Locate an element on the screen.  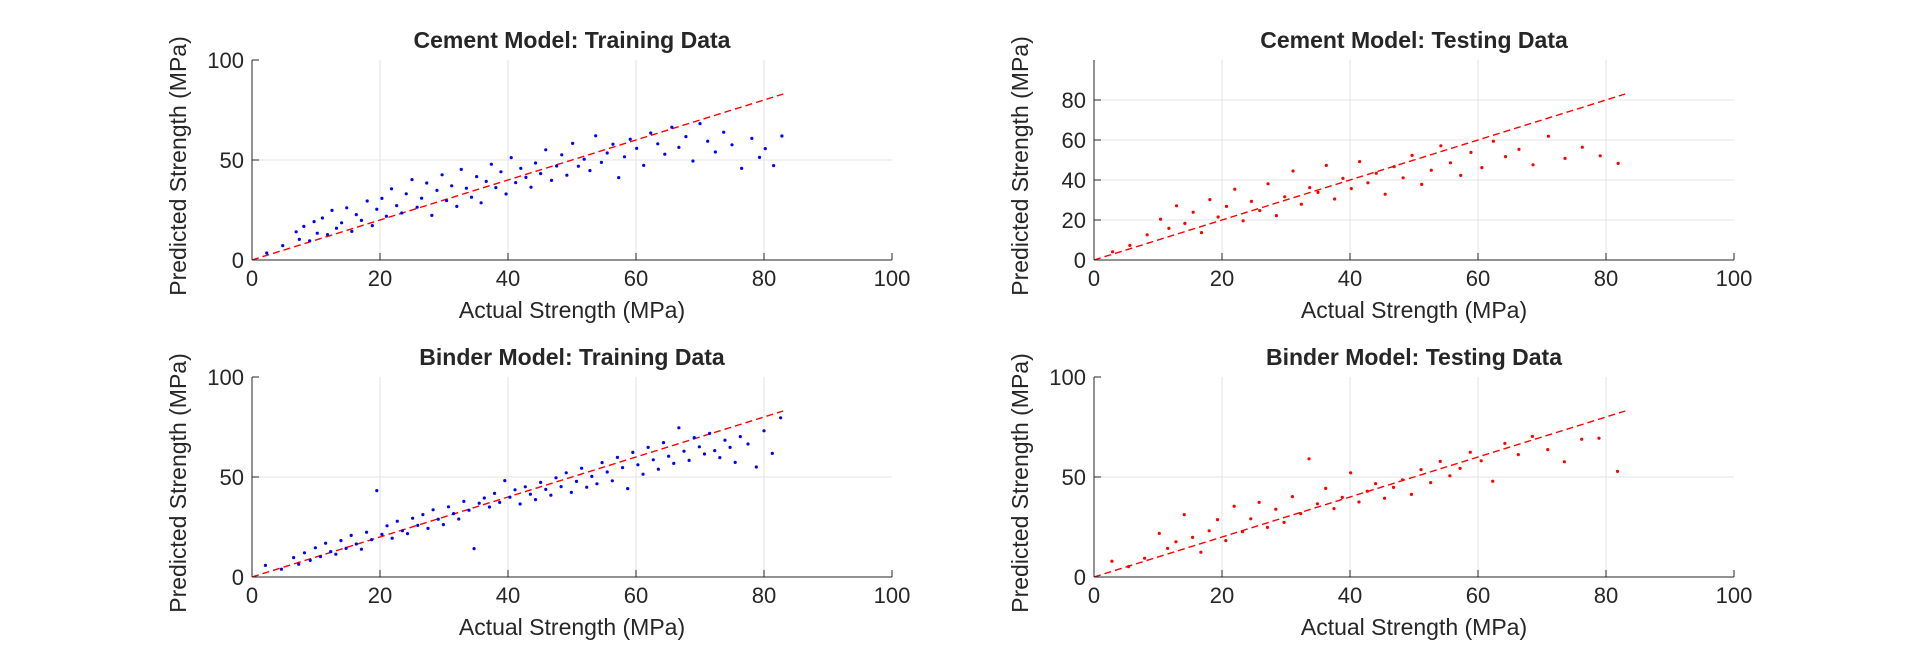
x-tick-label: 60 is located at coordinates (636, 595).